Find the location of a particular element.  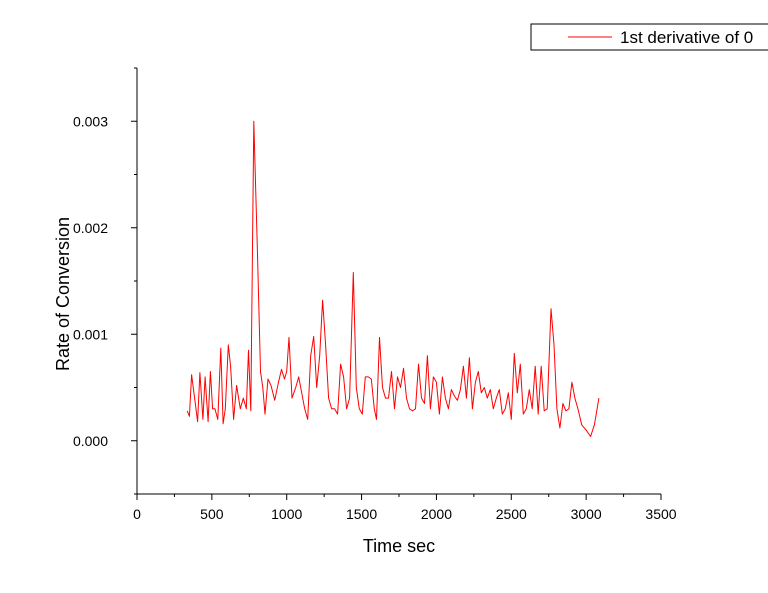

x-tick-label: 1000 is located at coordinates (286, 514).